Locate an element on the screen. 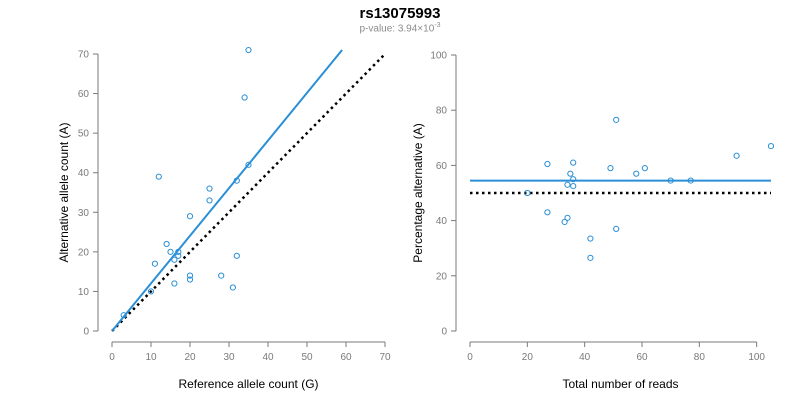  chart-title: rs13075993 is located at coordinates (400, 13).